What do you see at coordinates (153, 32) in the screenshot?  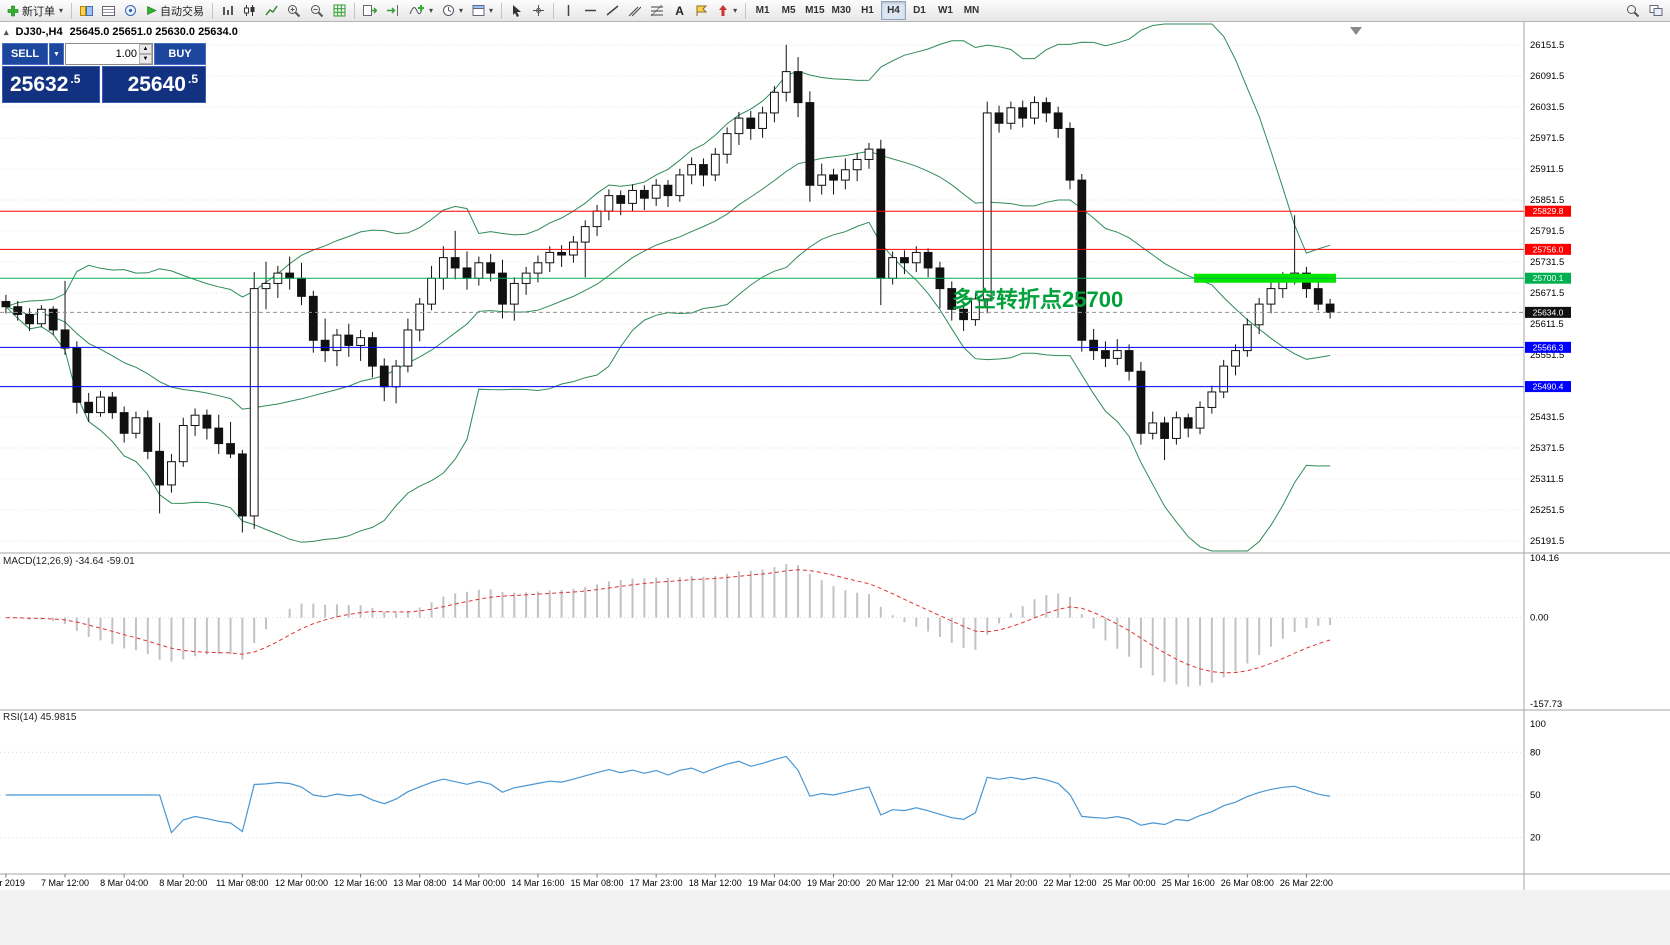 I see `chart-ohlc-values: 25645.0 25651.0 25630.0 25634.0` at bounding box center [153, 32].